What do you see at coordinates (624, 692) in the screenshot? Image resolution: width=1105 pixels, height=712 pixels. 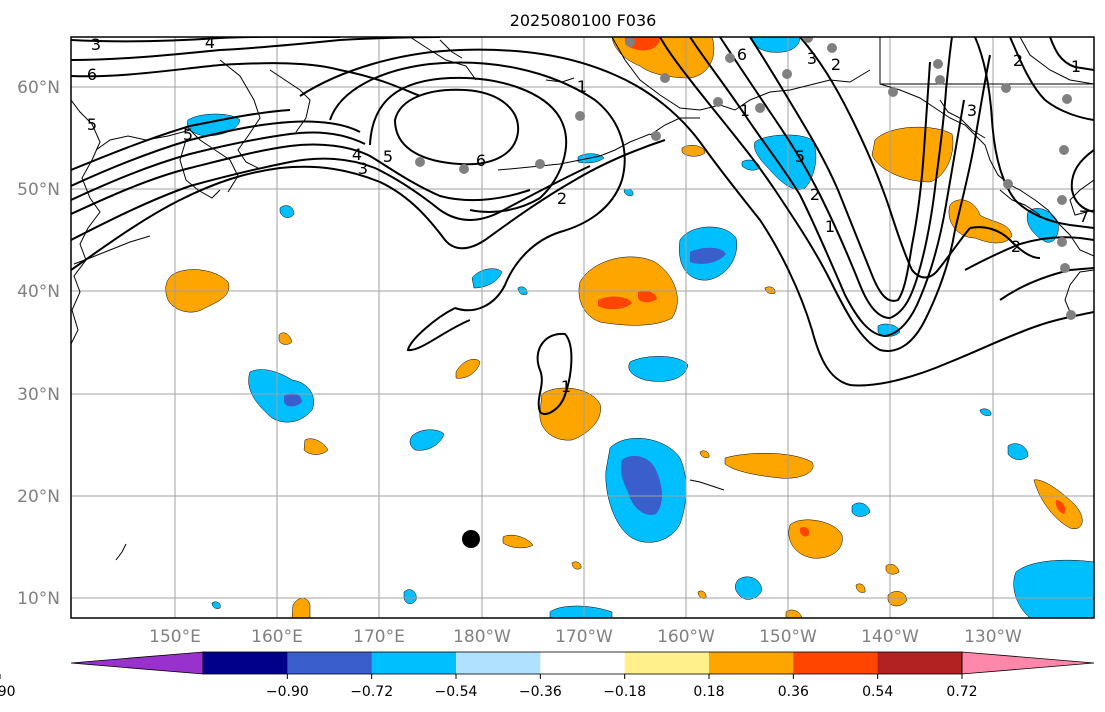 I see `colorbar-tick-label: −0.18` at bounding box center [624, 692].